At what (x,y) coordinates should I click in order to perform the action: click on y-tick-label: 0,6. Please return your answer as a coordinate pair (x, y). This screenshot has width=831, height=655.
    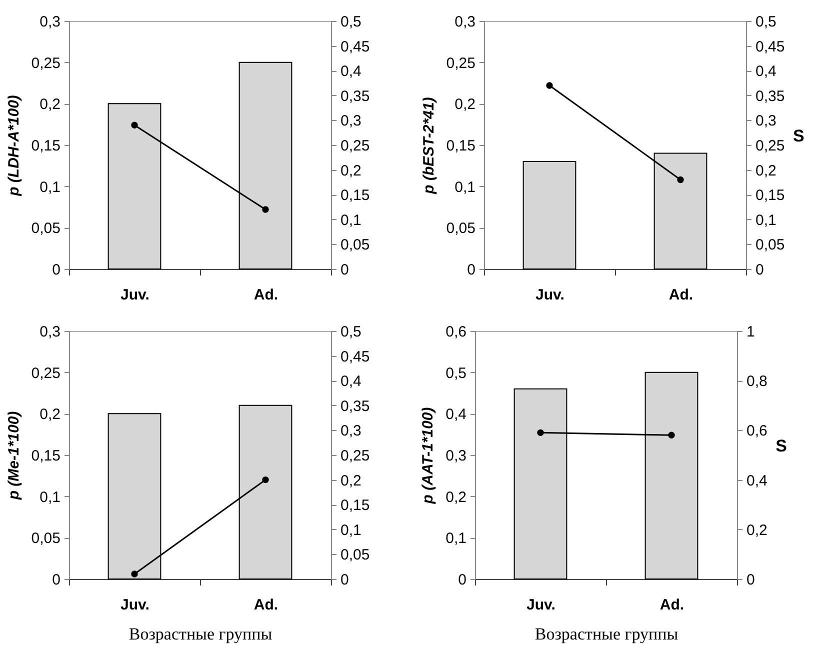
    Looking at the image, I should click on (456, 332).